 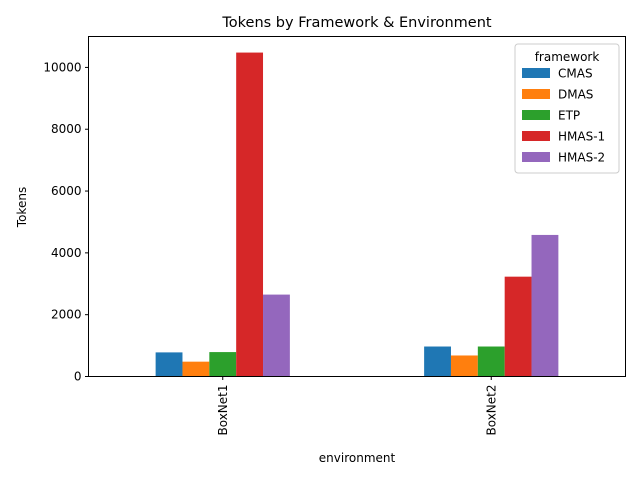 What do you see at coordinates (581, 137) in the screenshot?
I see `legend-label-hmas-1: HMAS-1` at bounding box center [581, 137].